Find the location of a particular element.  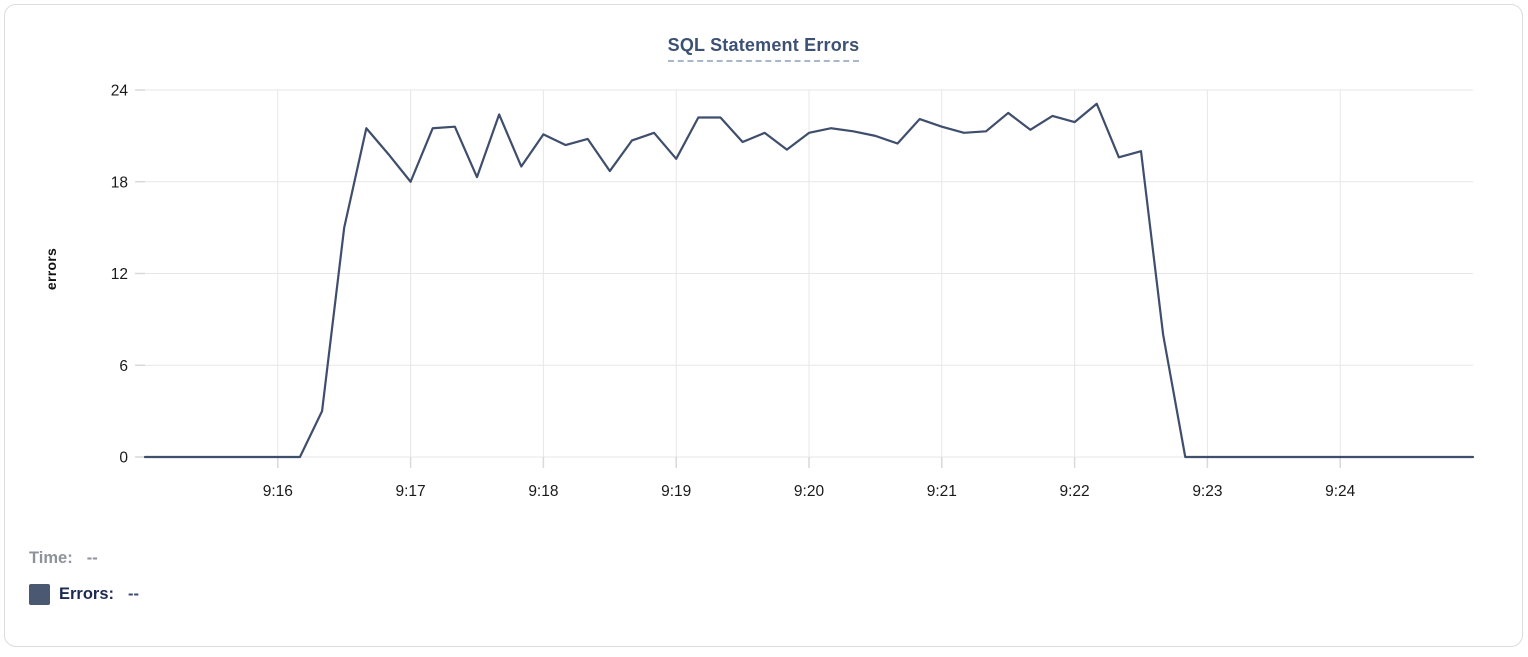

x-tick-label: 9:21 is located at coordinates (942, 491).